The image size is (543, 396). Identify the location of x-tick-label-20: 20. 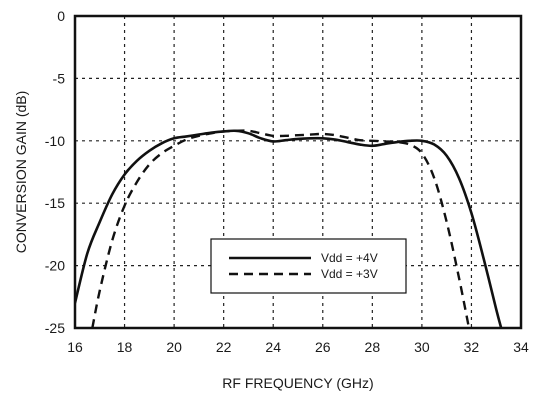
(174, 347).